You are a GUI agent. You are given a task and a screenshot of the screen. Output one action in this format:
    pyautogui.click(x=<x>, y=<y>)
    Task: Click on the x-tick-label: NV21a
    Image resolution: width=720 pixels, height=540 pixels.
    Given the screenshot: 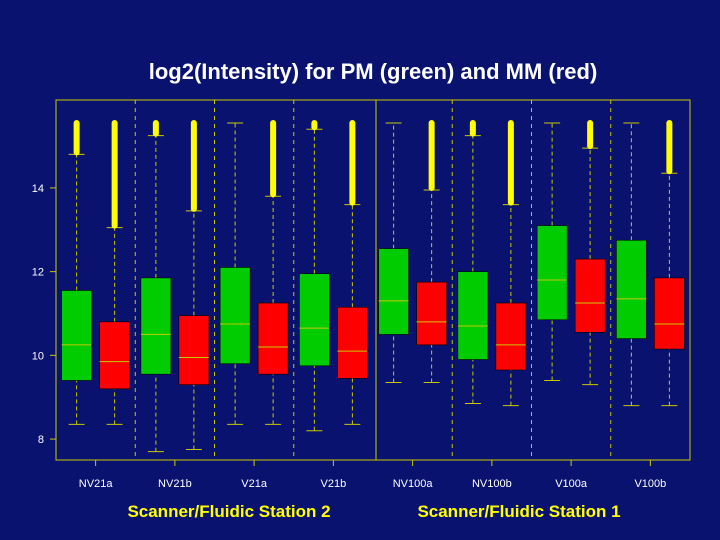 What is the action you would take?
    pyautogui.click(x=96, y=484)
    